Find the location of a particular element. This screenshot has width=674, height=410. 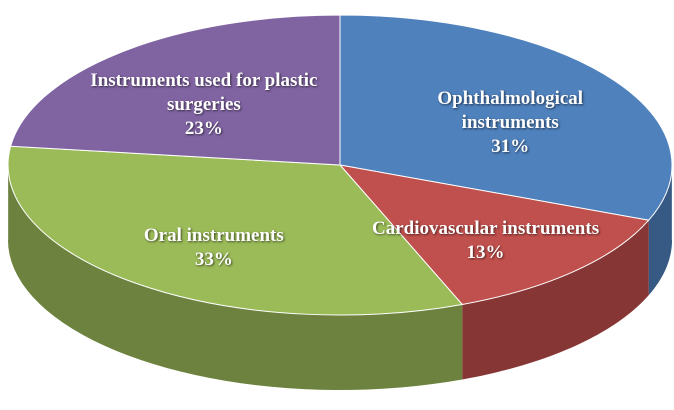

slice-category: Ophthalmological instruments is located at coordinates (510, 110).